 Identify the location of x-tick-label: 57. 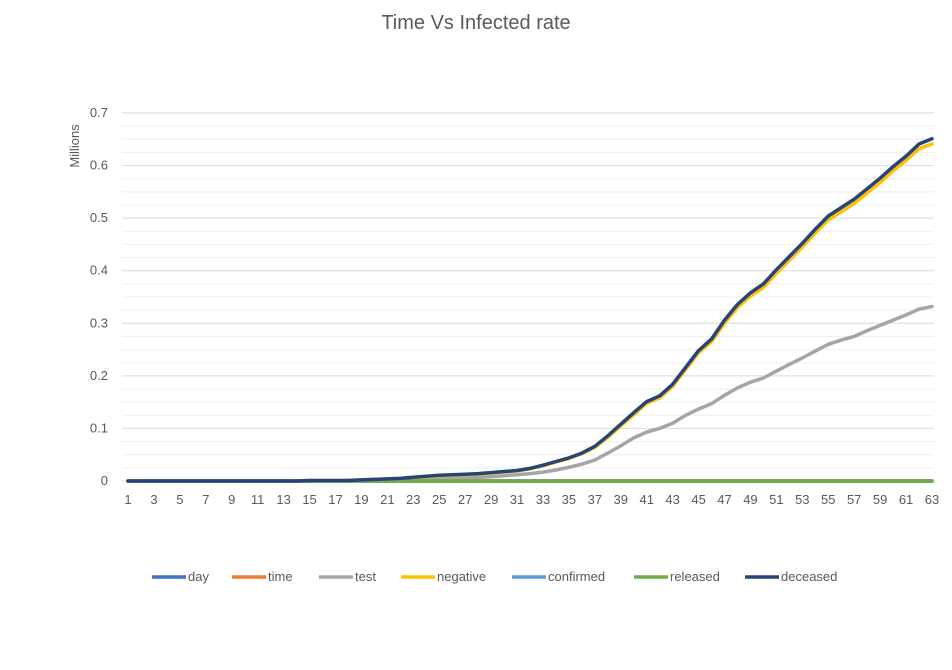
(854, 499).